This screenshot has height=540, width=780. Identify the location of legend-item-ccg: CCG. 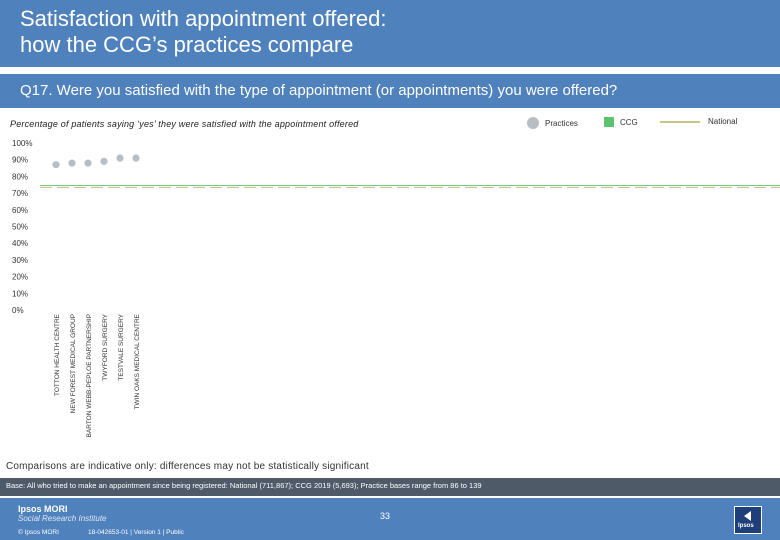
(621, 122).